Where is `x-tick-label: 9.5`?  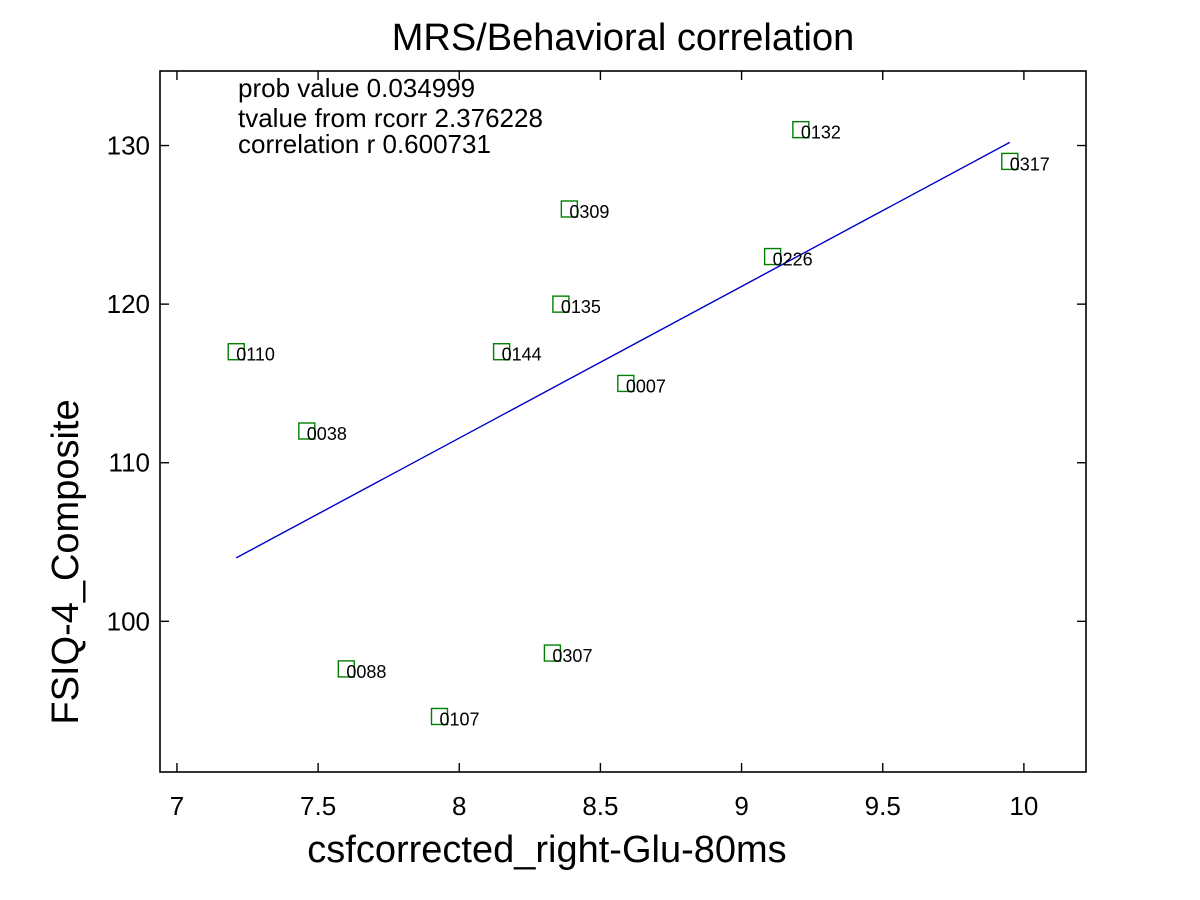
x-tick-label: 9.5 is located at coordinates (883, 806).